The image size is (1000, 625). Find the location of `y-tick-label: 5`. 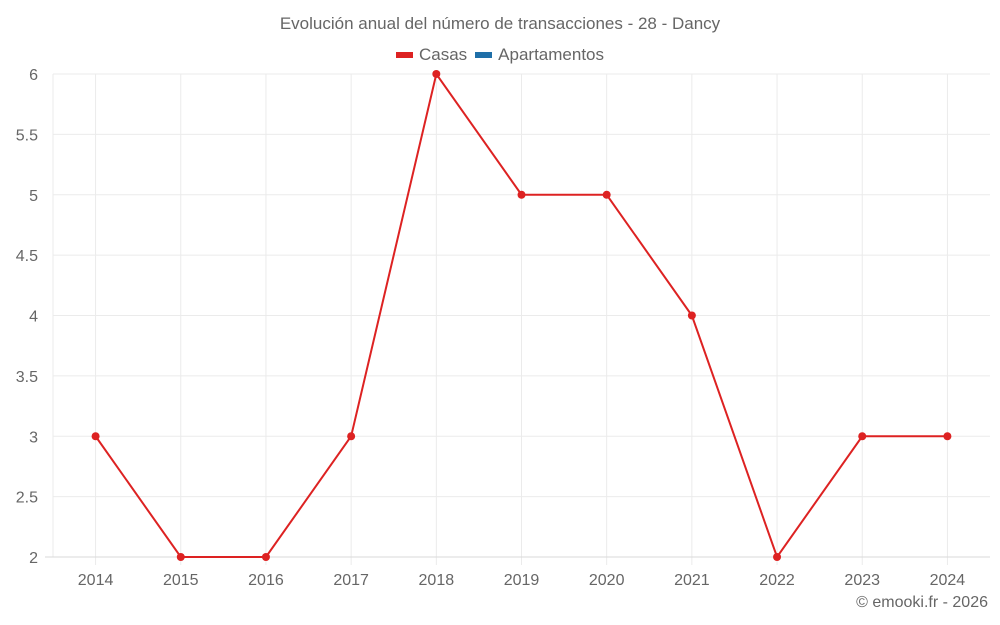

y-tick-label: 5 is located at coordinates (33, 196).